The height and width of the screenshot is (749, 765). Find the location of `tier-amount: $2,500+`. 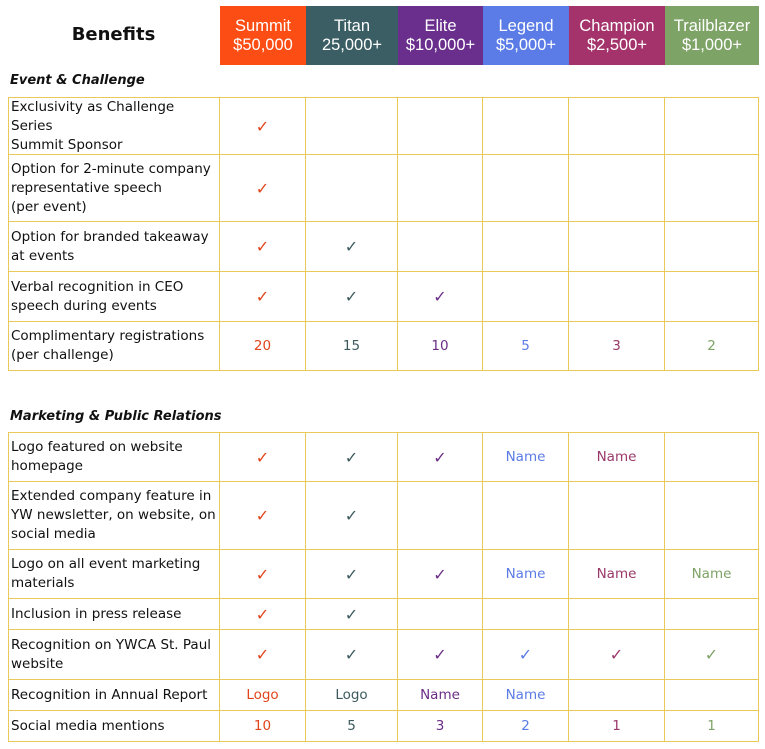

tier-amount: $2,500+ is located at coordinates (617, 44).